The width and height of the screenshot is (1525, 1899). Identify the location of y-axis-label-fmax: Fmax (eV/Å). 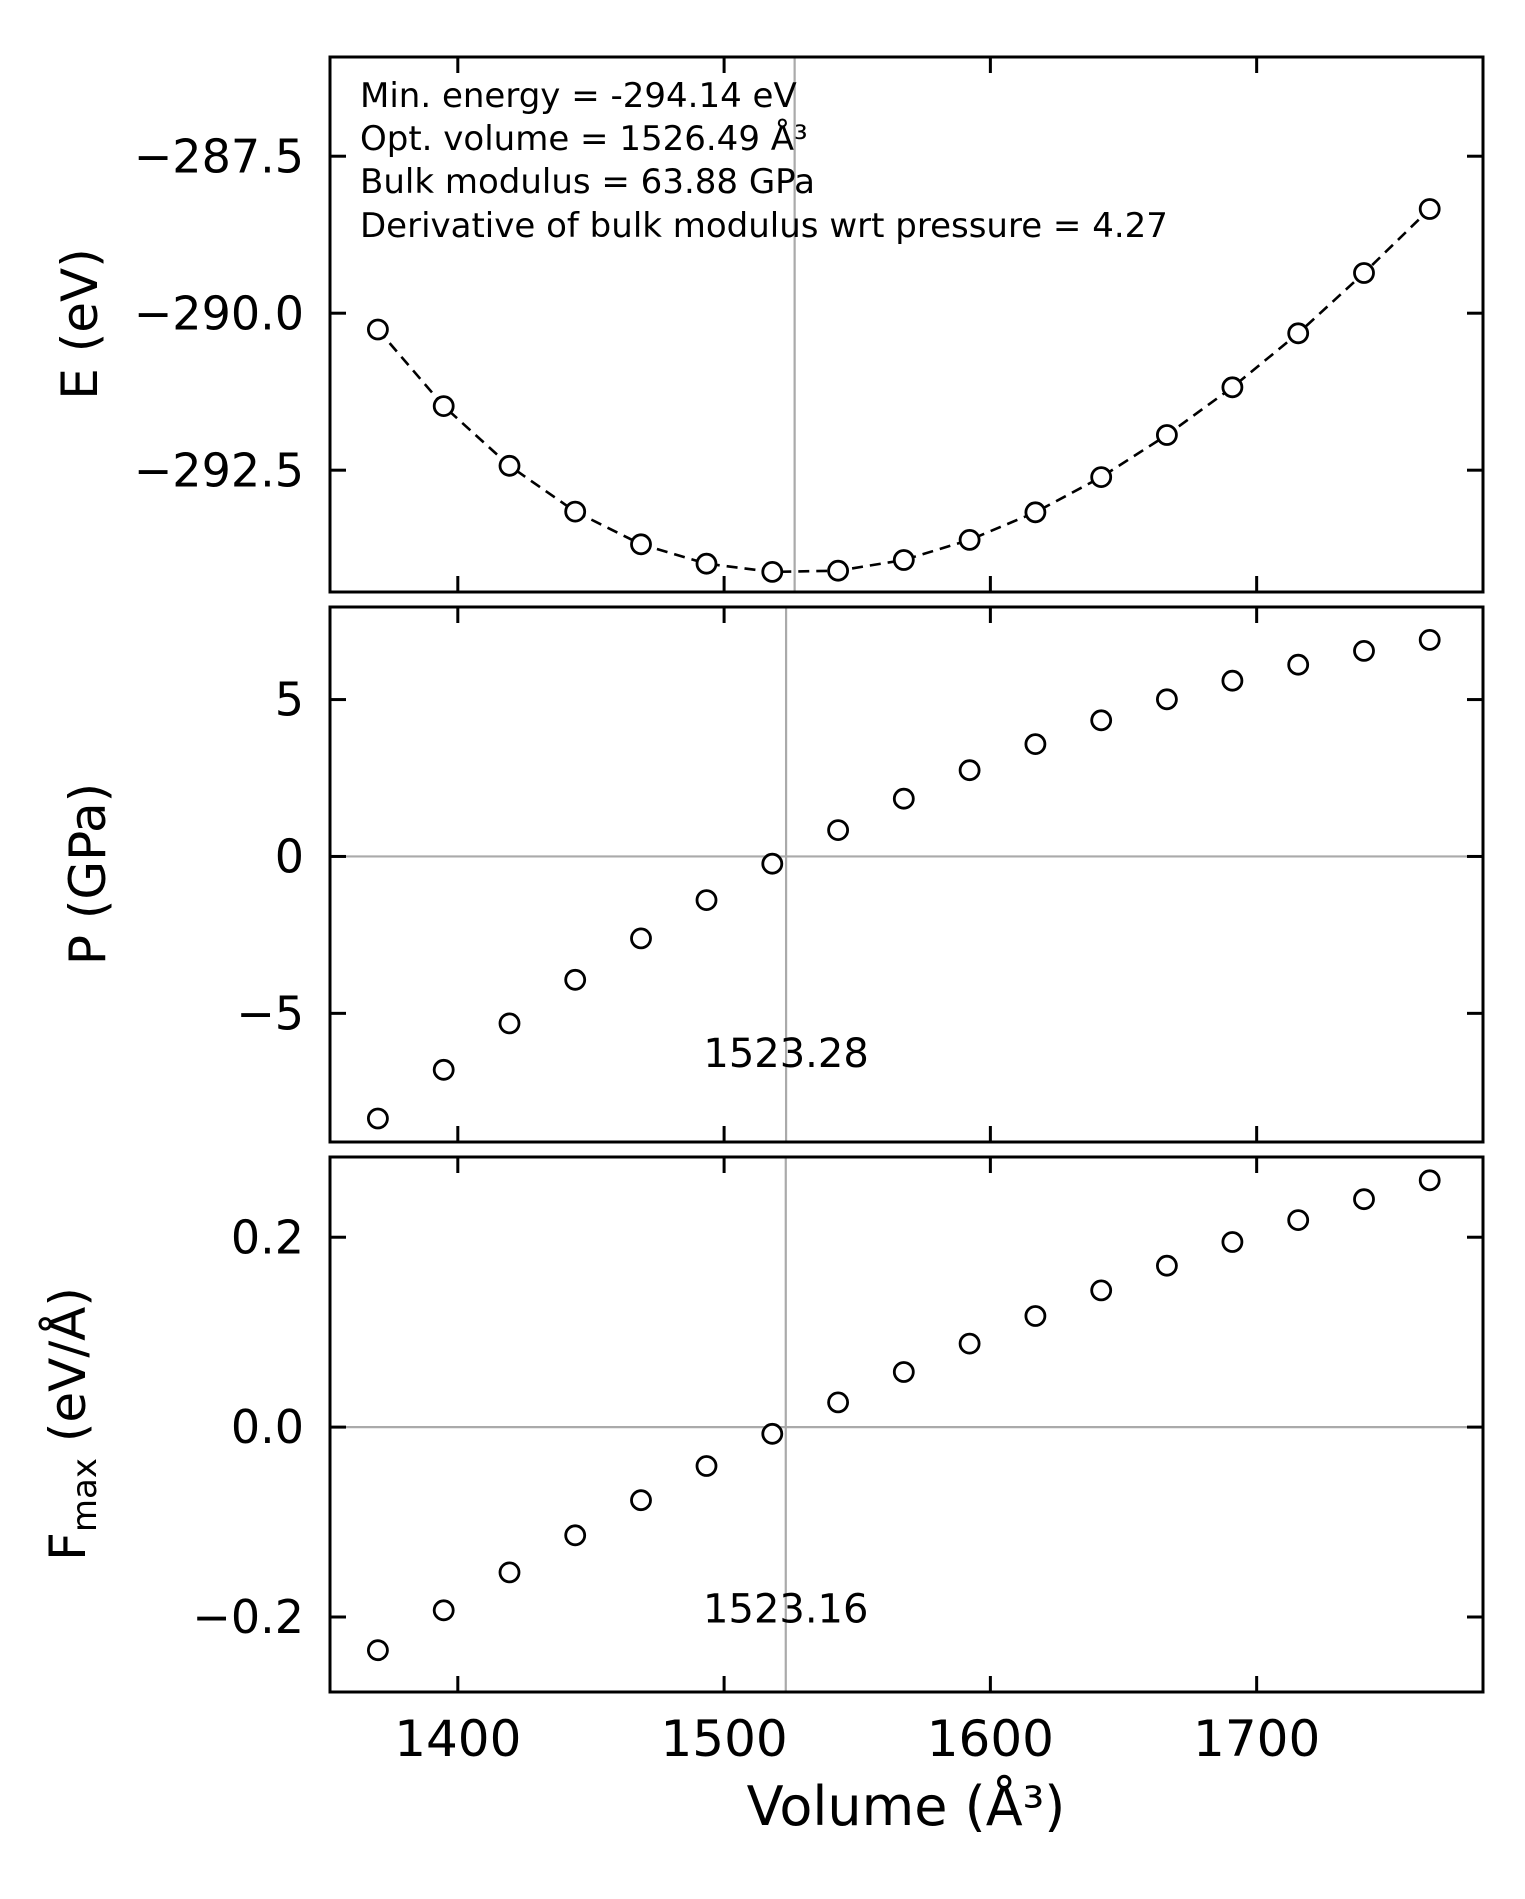
(72, 1424).